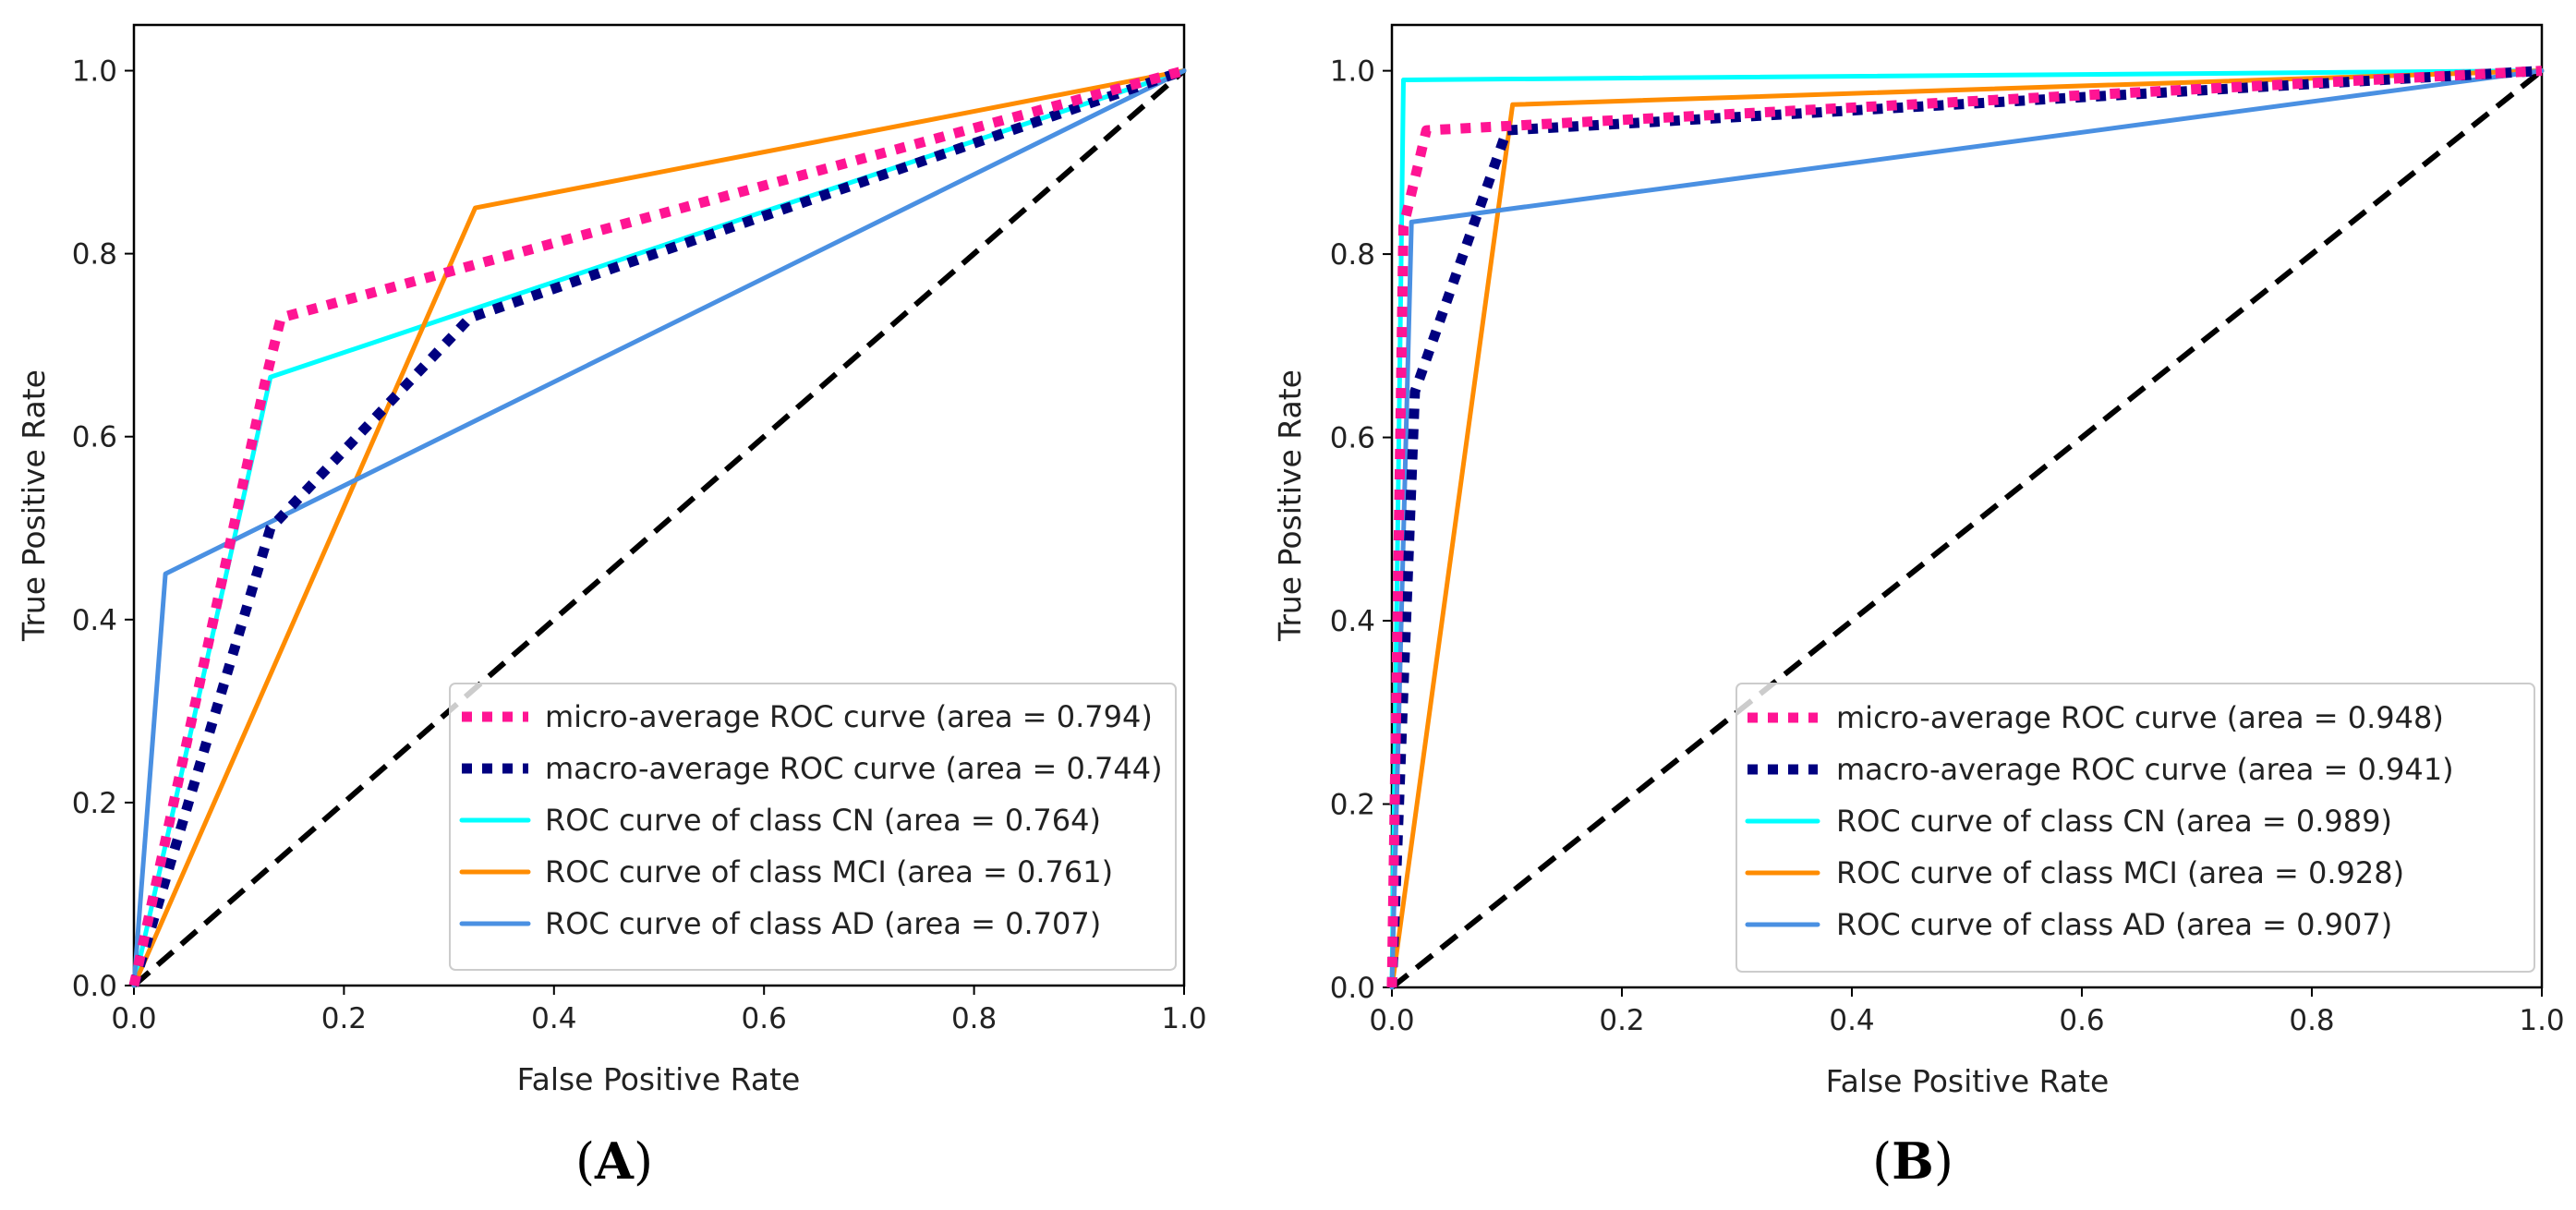 The image size is (2576, 1210). What do you see at coordinates (823, 923) in the screenshot?
I see `legend-entry-label: ROC curve of class AD (area = 0.707)` at bounding box center [823, 923].